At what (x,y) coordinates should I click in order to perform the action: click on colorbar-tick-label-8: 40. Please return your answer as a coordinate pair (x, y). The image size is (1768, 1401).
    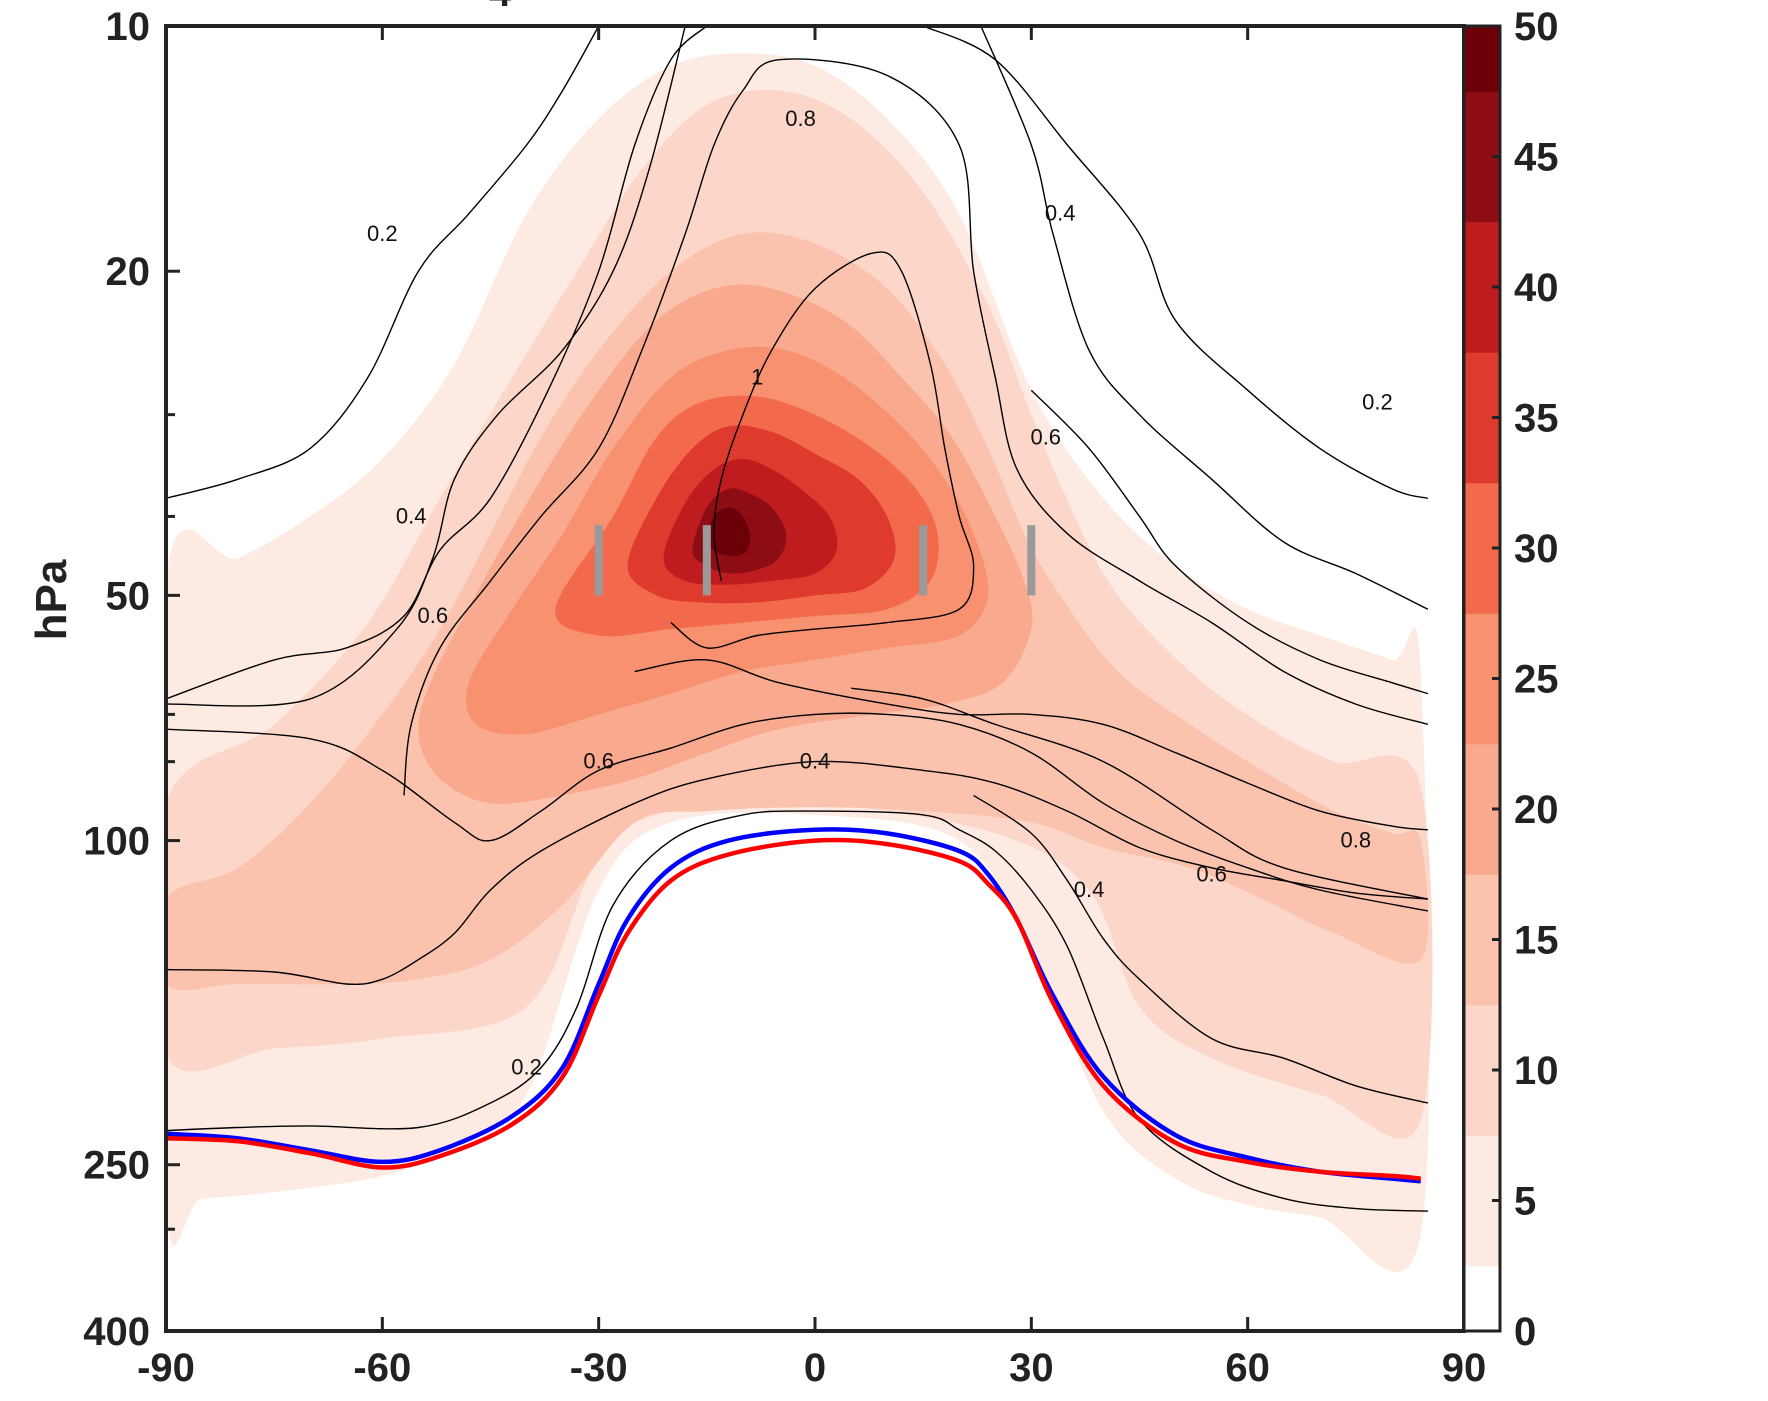
    Looking at the image, I should click on (1536, 288).